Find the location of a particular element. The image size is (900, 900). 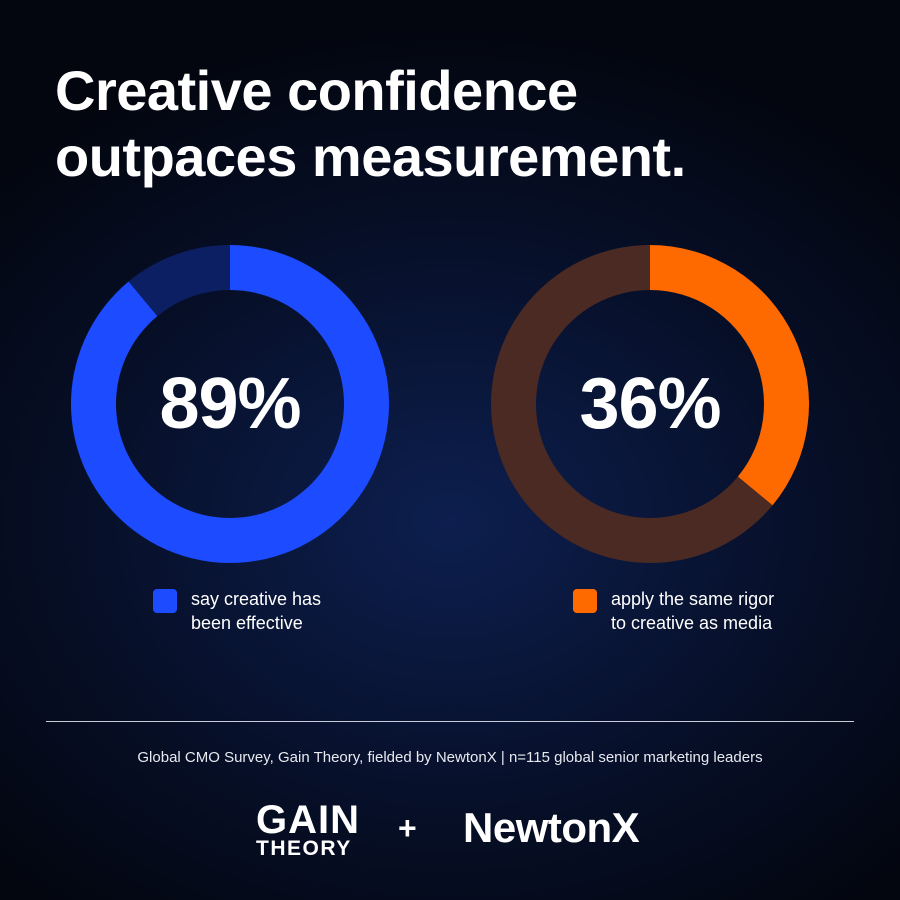

legend-label-line-1: say creative has is located at coordinates (256, 599).